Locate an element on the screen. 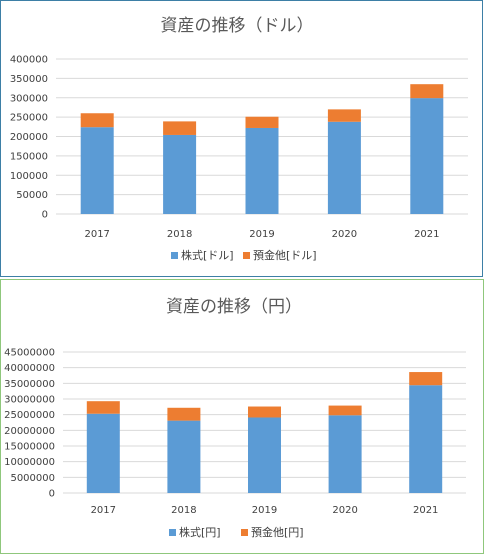 This screenshot has width=487, height=555. y-tick-label: 100000 is located at coordinates (29, 176).